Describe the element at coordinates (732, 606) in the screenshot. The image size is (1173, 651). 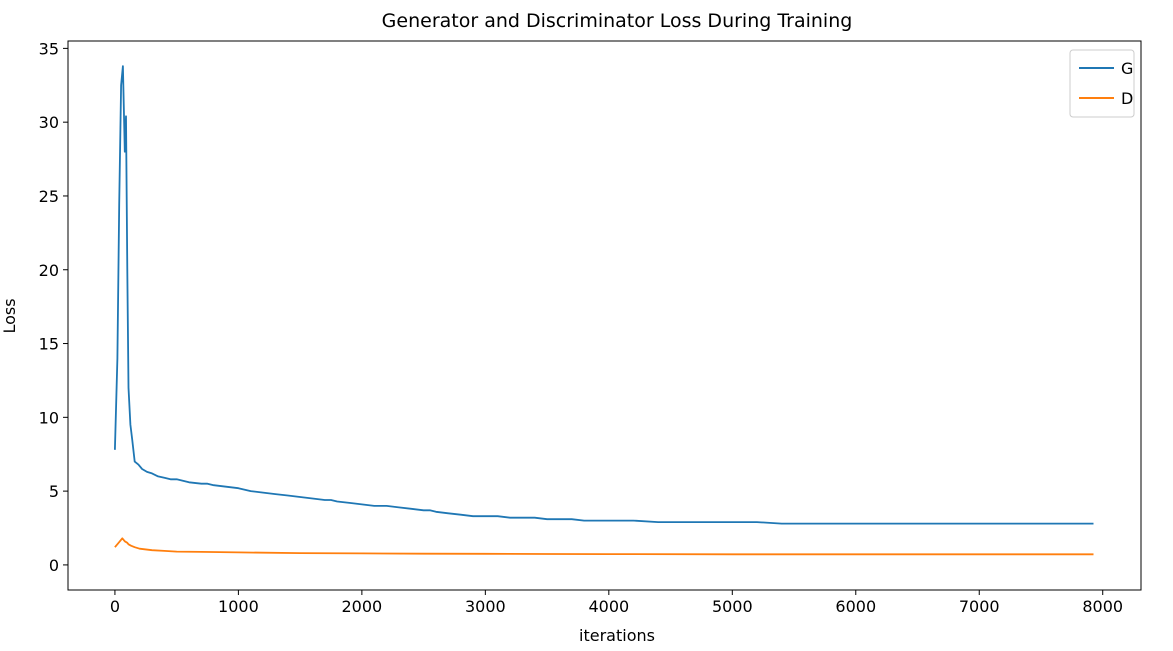
I see `x-tick-label: 5000` at that location.